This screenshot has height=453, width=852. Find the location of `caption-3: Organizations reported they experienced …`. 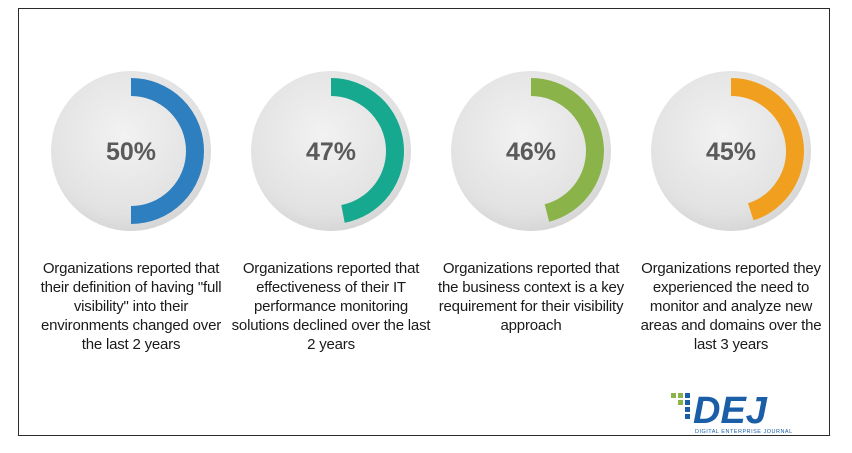

caption-3: Organizations reported they experienced … is located at coordinates (731, 306).